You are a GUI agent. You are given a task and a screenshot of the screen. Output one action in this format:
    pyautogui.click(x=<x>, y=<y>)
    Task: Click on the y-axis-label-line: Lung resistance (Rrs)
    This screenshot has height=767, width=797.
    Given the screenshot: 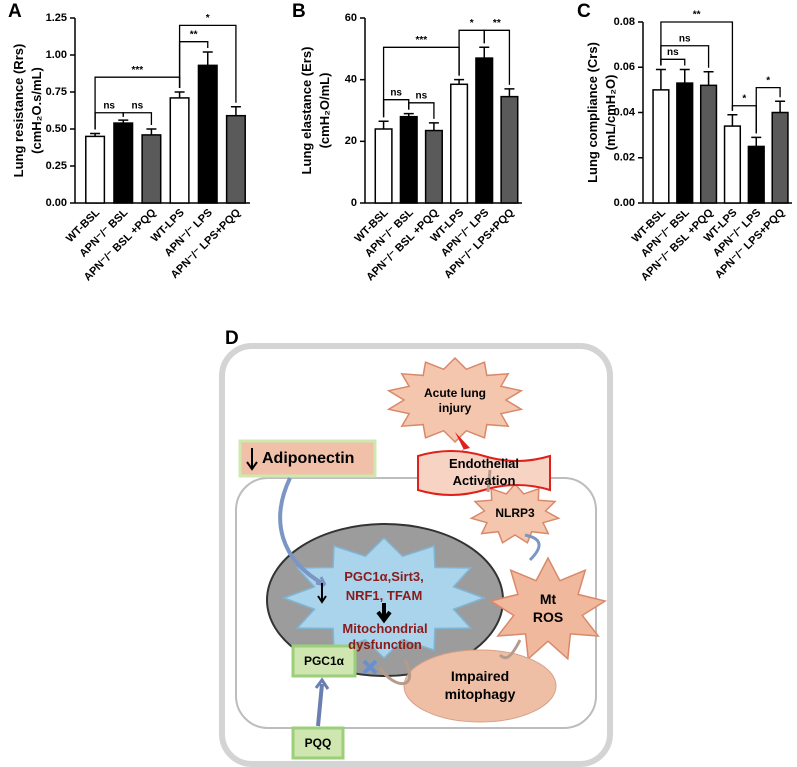 What is the action you would take?
    pyautogui.click(x=18, y=111)
    